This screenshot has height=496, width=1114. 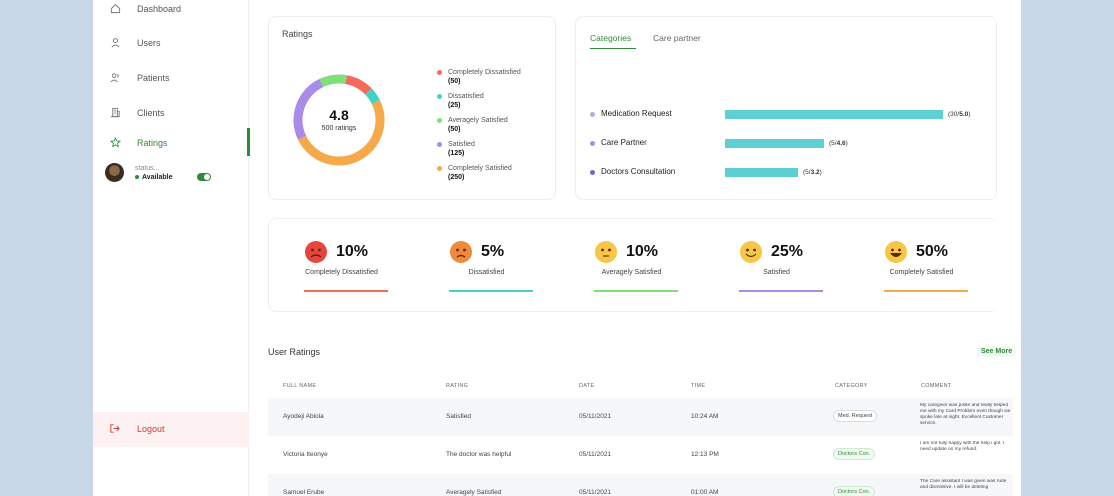 What do you see at coordinates (921, 272) in the screenshot?
I see `satisfaction-label: Completely Satisfied` at bounding box center [921, 272].